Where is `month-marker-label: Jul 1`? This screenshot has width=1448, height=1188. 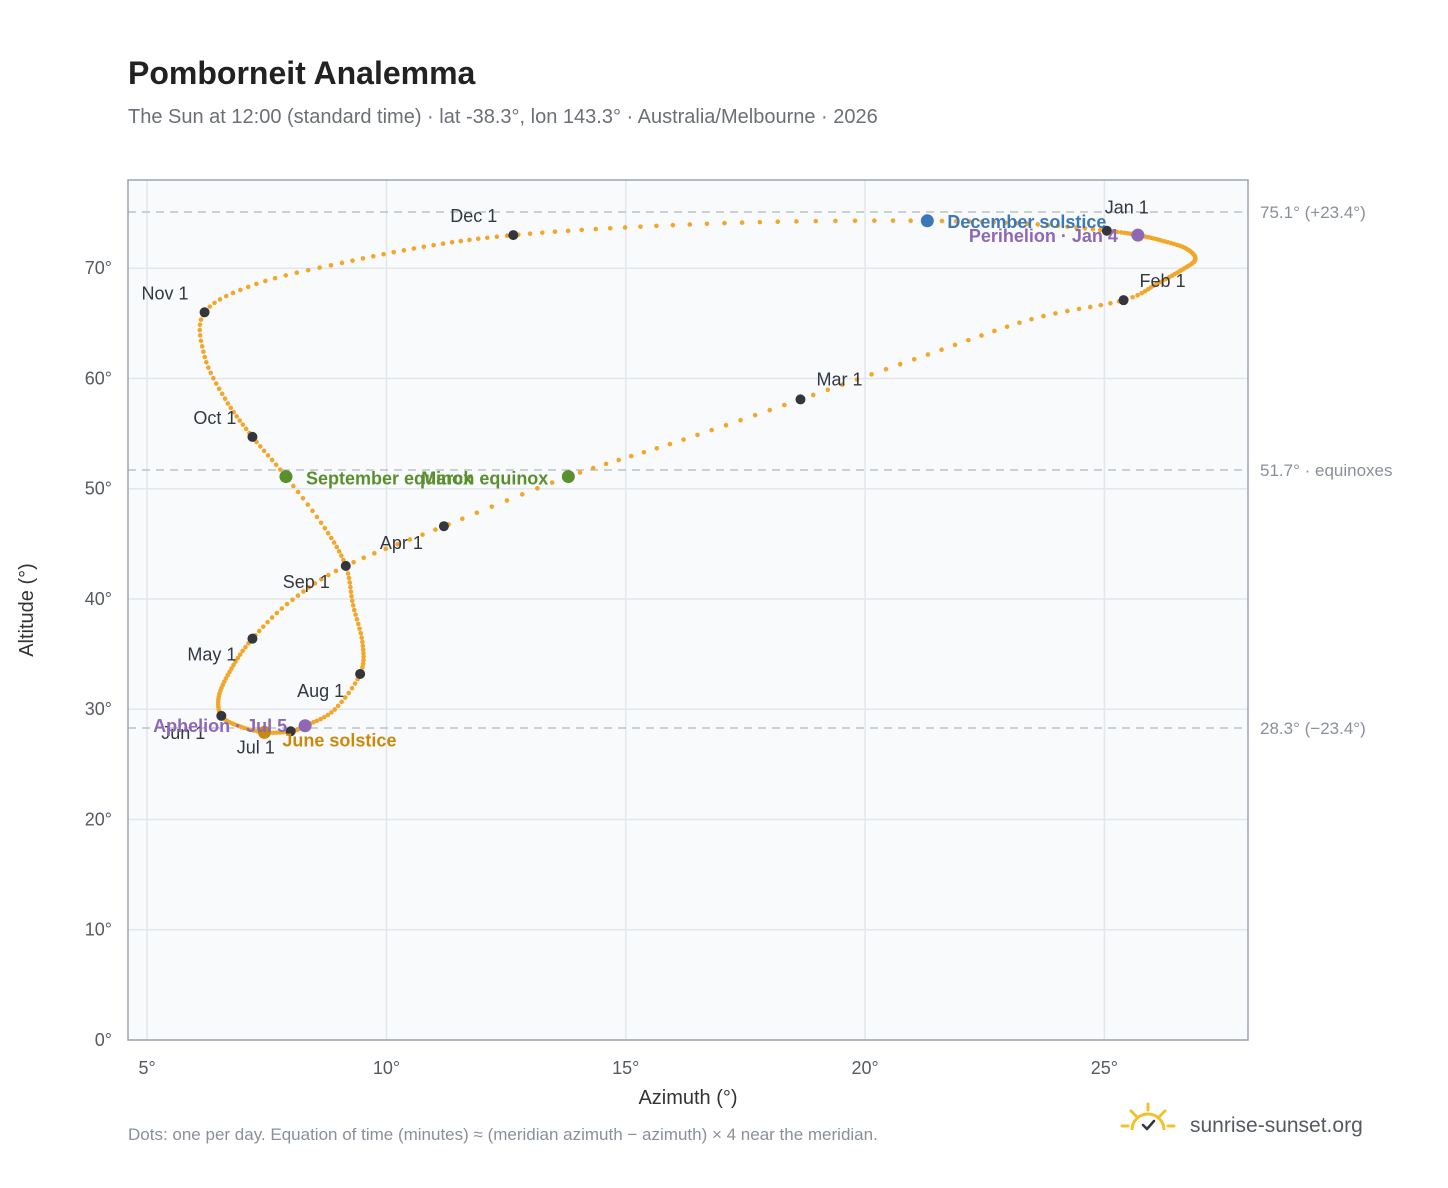
month-marker-label: Jul 1 is located at coordinates (256, 747).